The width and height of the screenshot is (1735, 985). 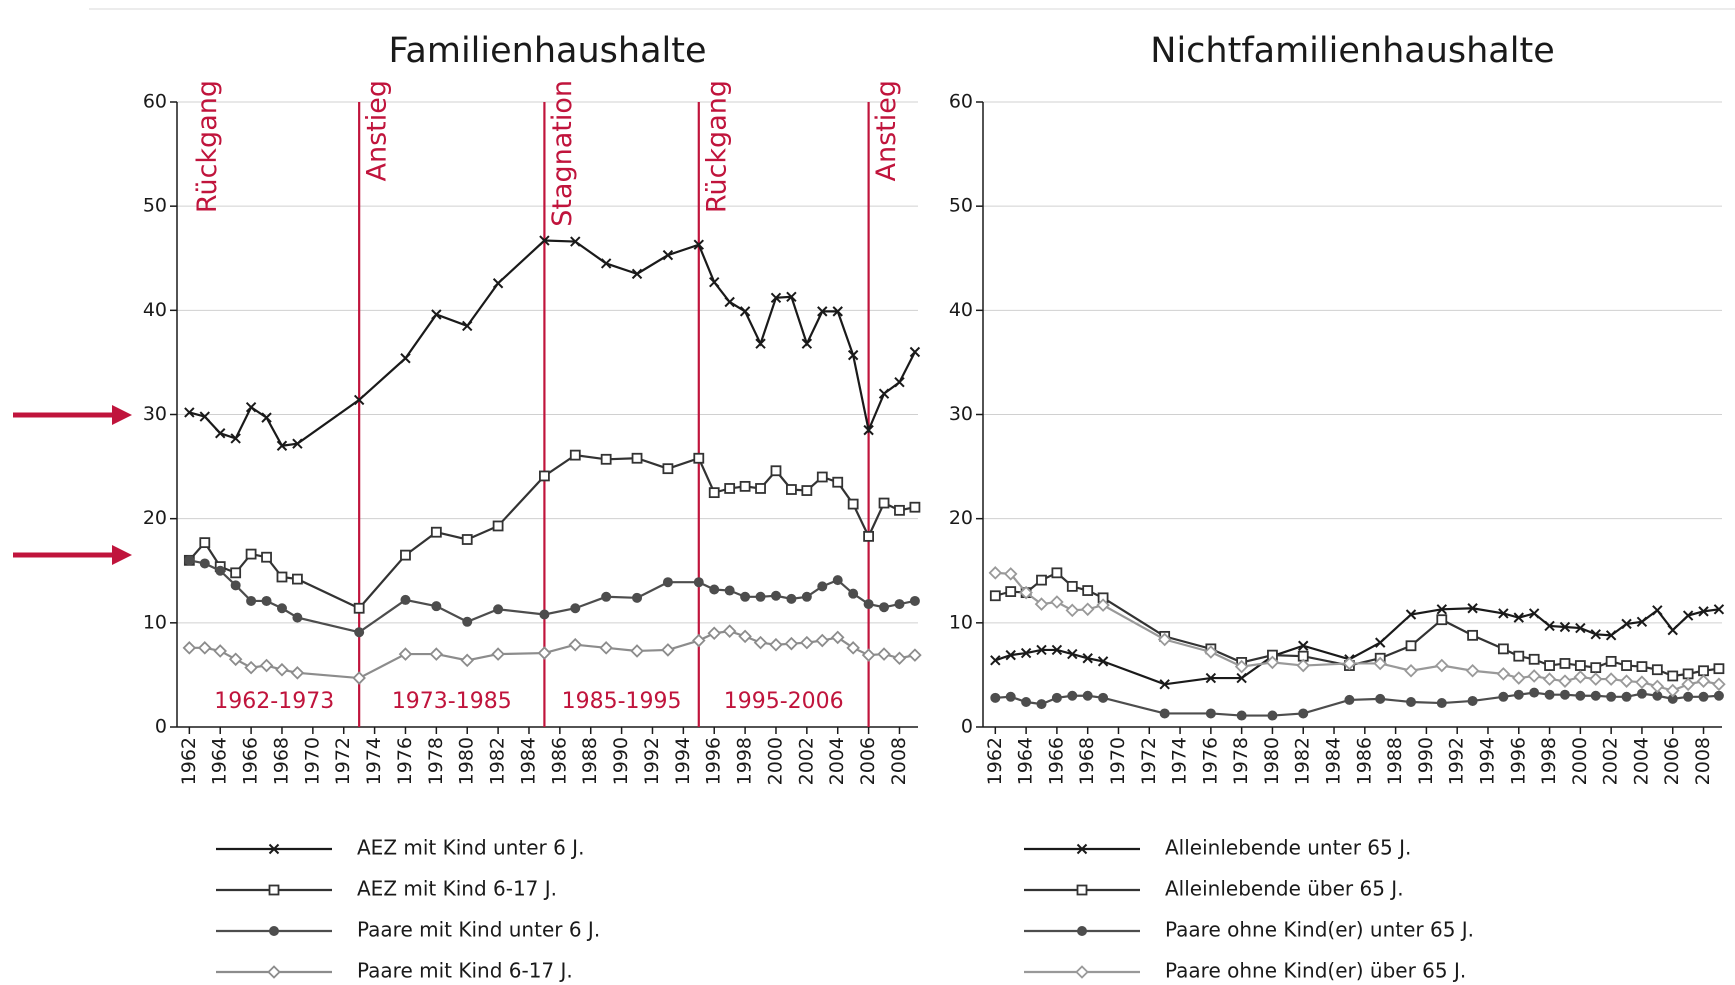 I want to click on x-tick-label: 1978, so click(x=436, y=761).